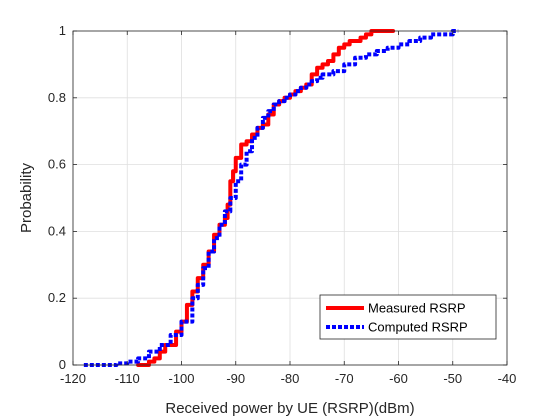  I want to click on y-tick-label: 1, so click(62, 30).